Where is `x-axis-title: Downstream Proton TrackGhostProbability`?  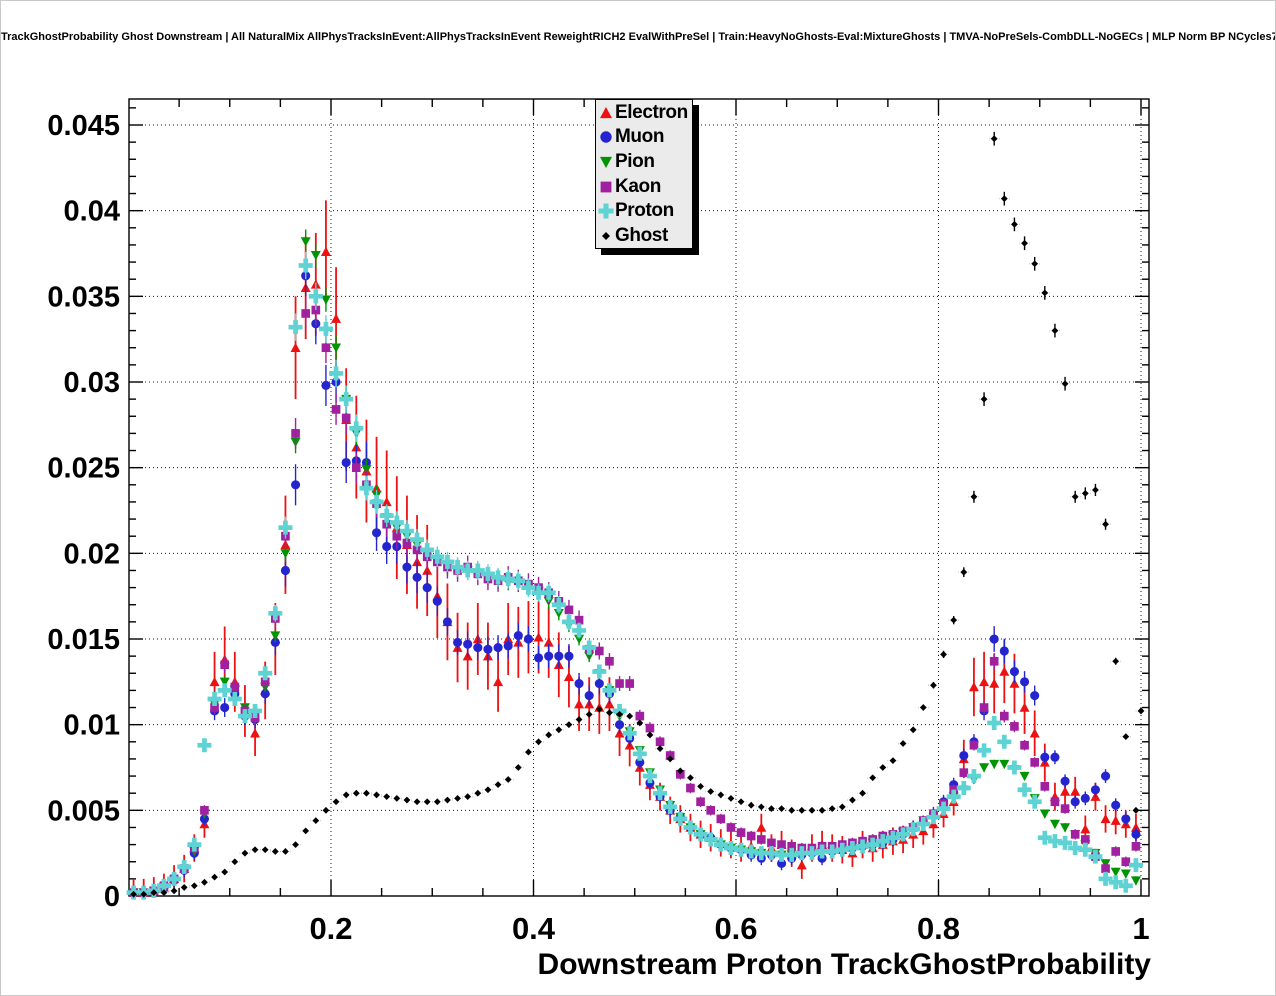
x-axis-title: Downstream Proton TrackGhostProbability is located at coordinates (845, 964).